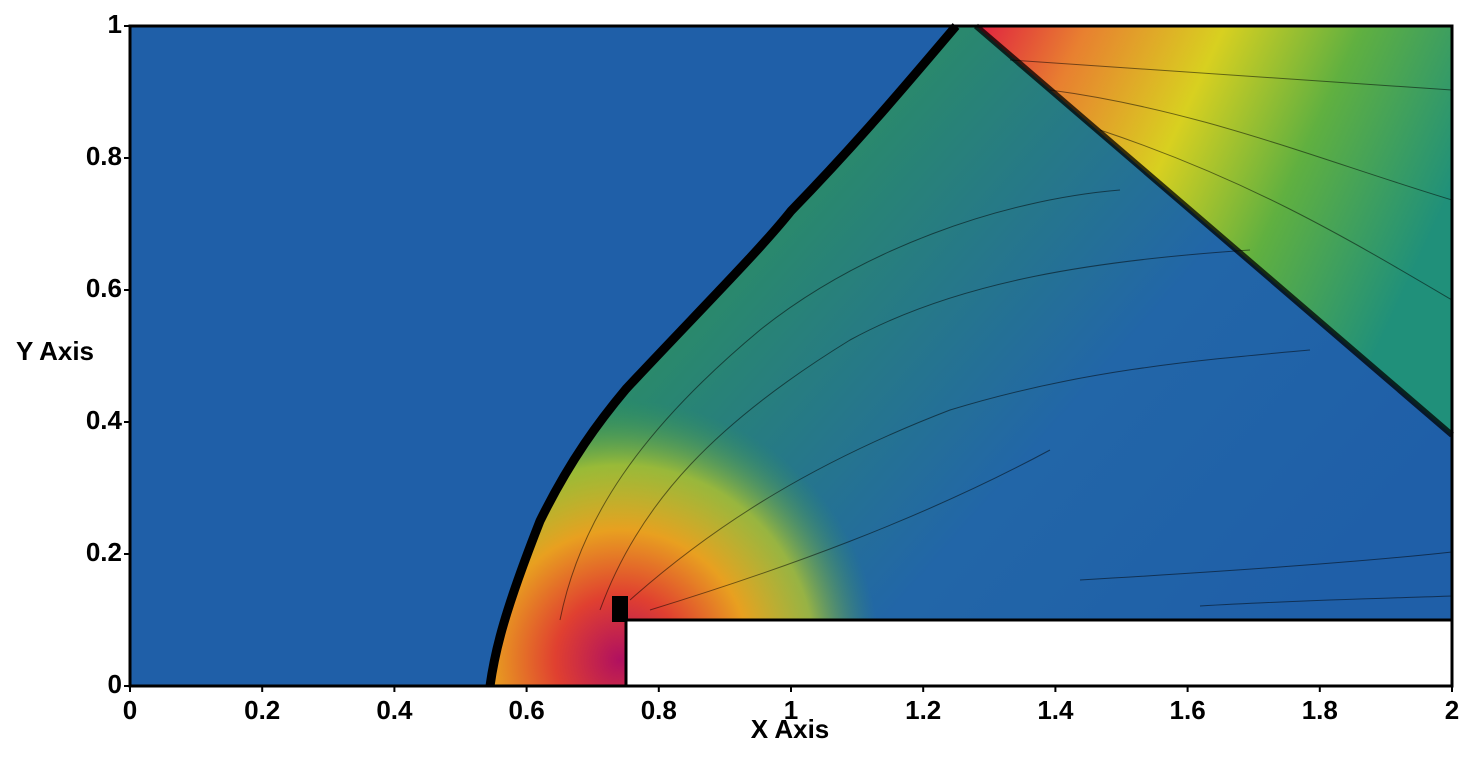  What do you see at coordinates (394, 710) in the screenshot?
I see `x-tick-label: 0.4` at bounding box center [394, 710].